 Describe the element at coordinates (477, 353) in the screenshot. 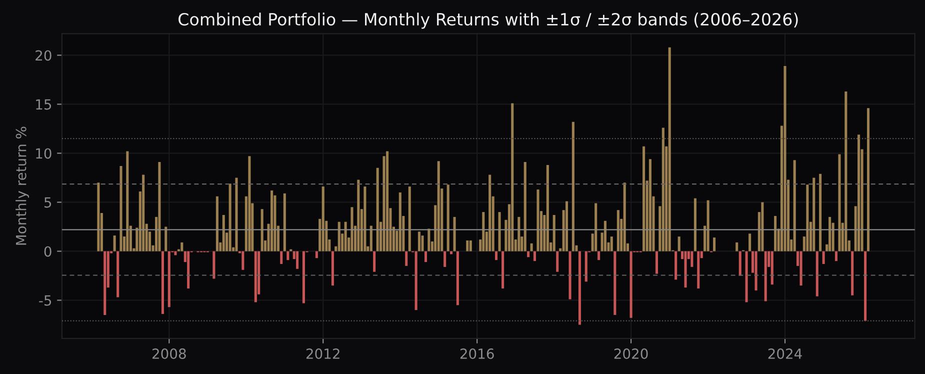

I see `x-tick-label: 2016` at that location.